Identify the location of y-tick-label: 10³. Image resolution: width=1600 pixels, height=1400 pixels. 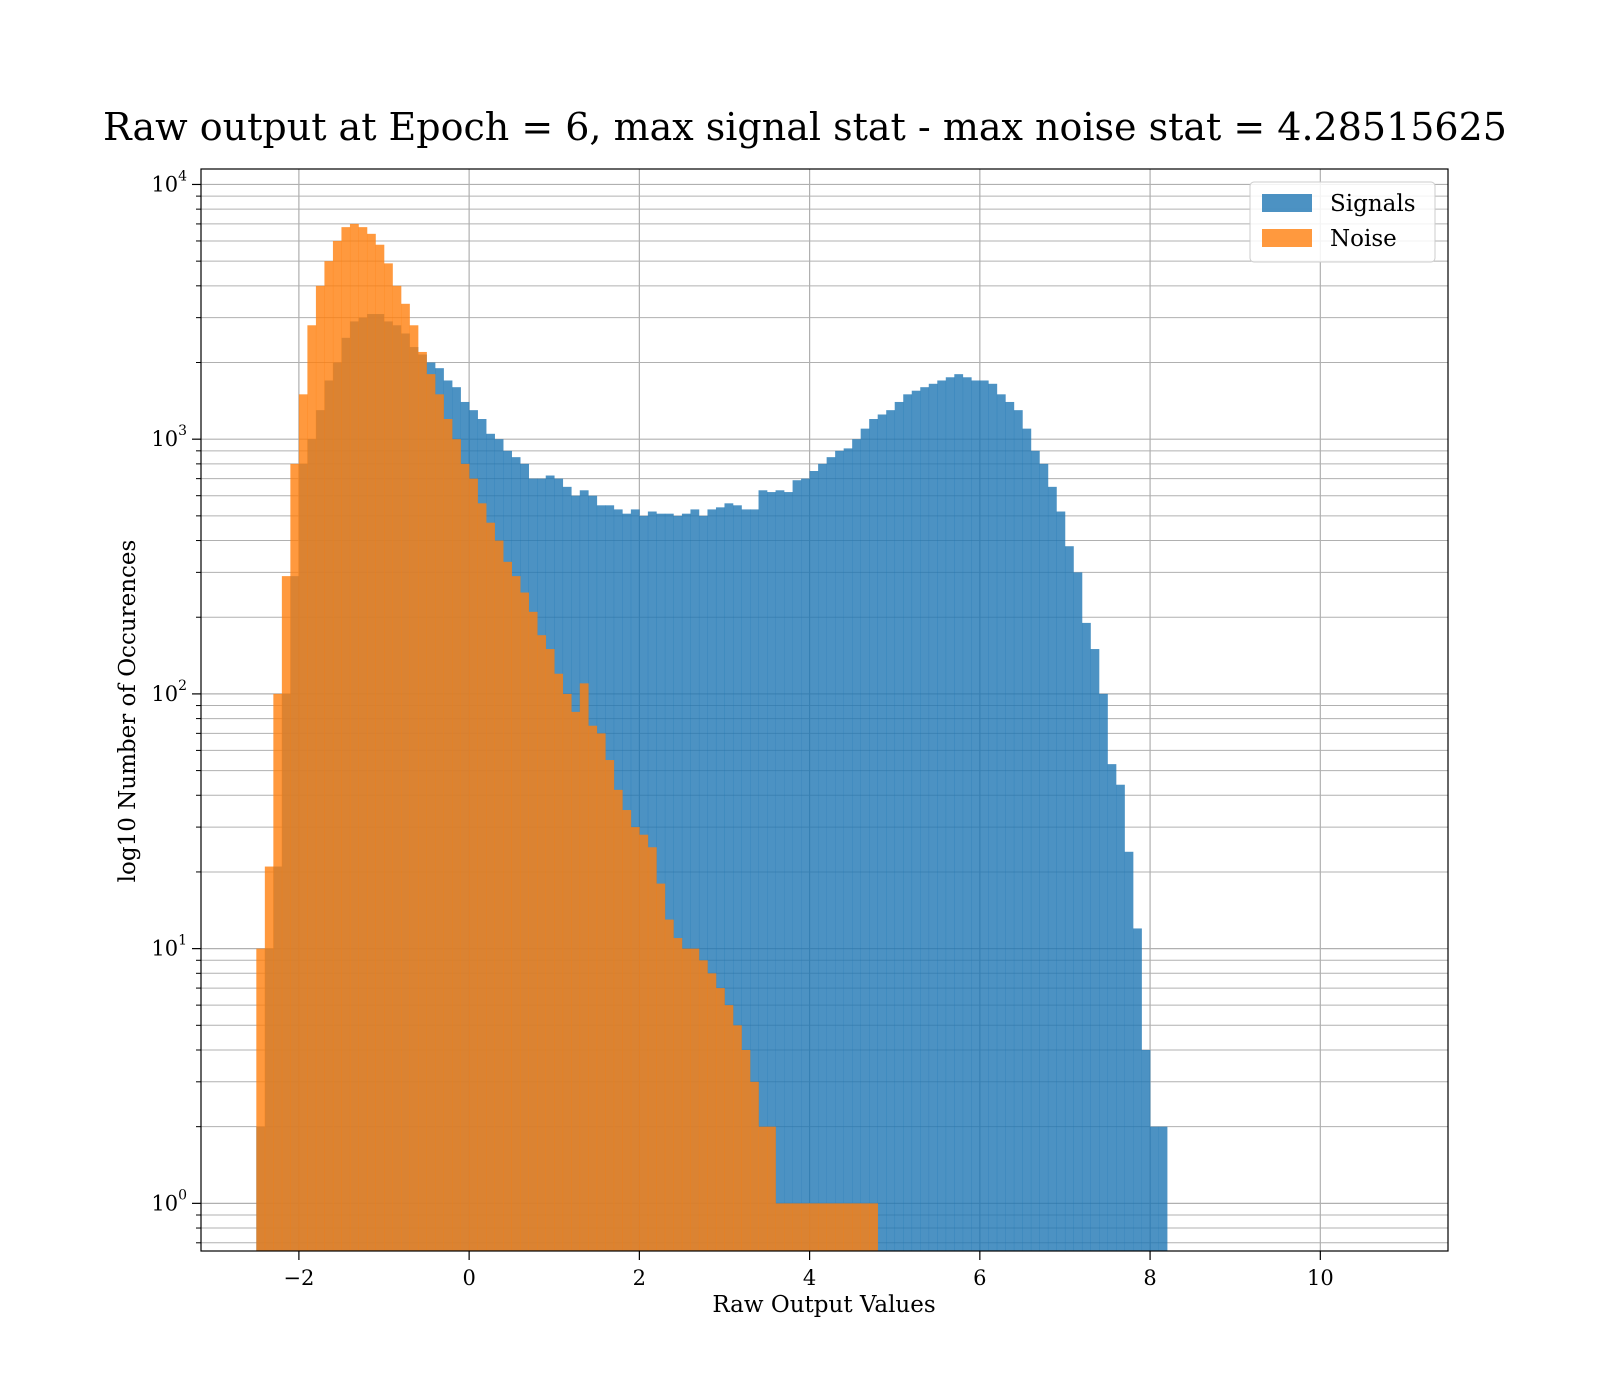
(169, 437).